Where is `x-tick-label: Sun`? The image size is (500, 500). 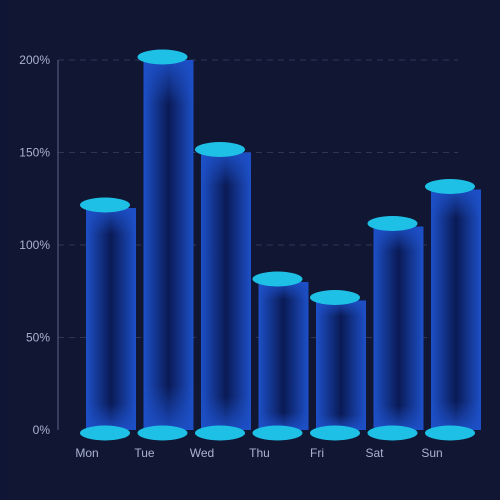
x-tick-label: Sun is located at coordinates (431, 453).